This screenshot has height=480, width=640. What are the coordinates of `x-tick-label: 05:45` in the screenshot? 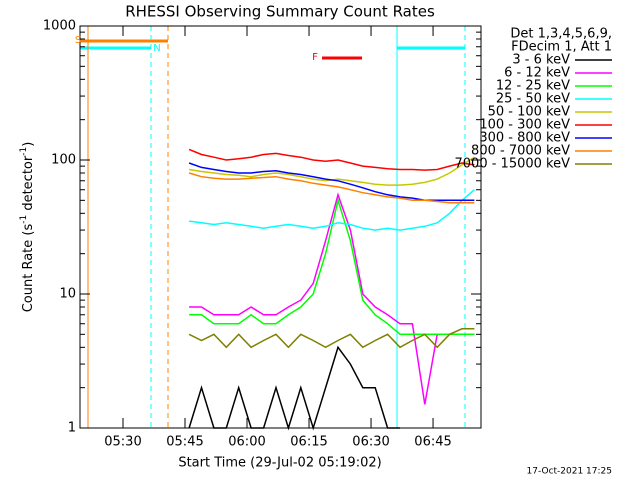 It's located at (184, 442).